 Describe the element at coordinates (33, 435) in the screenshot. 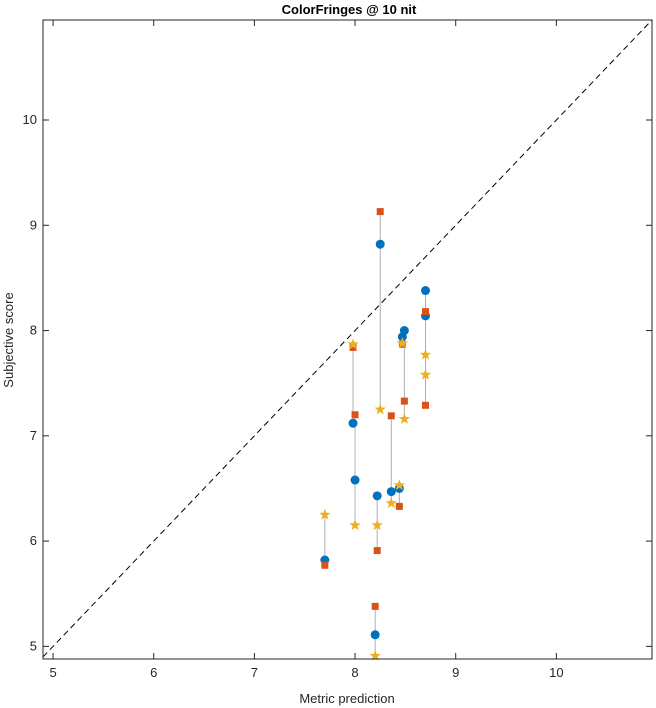

I see `y-tick-label: 7` at that location.